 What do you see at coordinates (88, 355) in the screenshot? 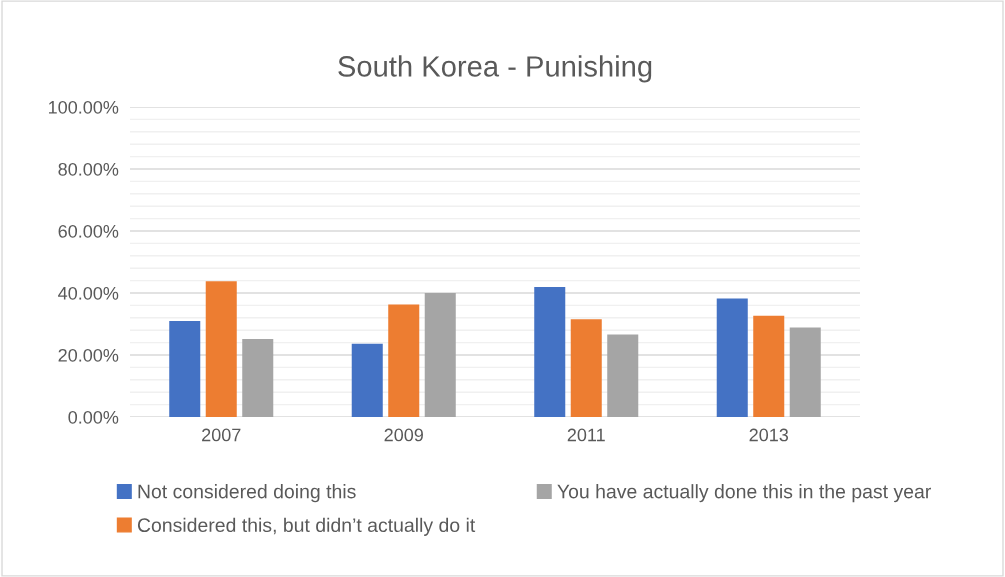
I see `y-tick-label: 20.00%` at bounding box center [88, 355].